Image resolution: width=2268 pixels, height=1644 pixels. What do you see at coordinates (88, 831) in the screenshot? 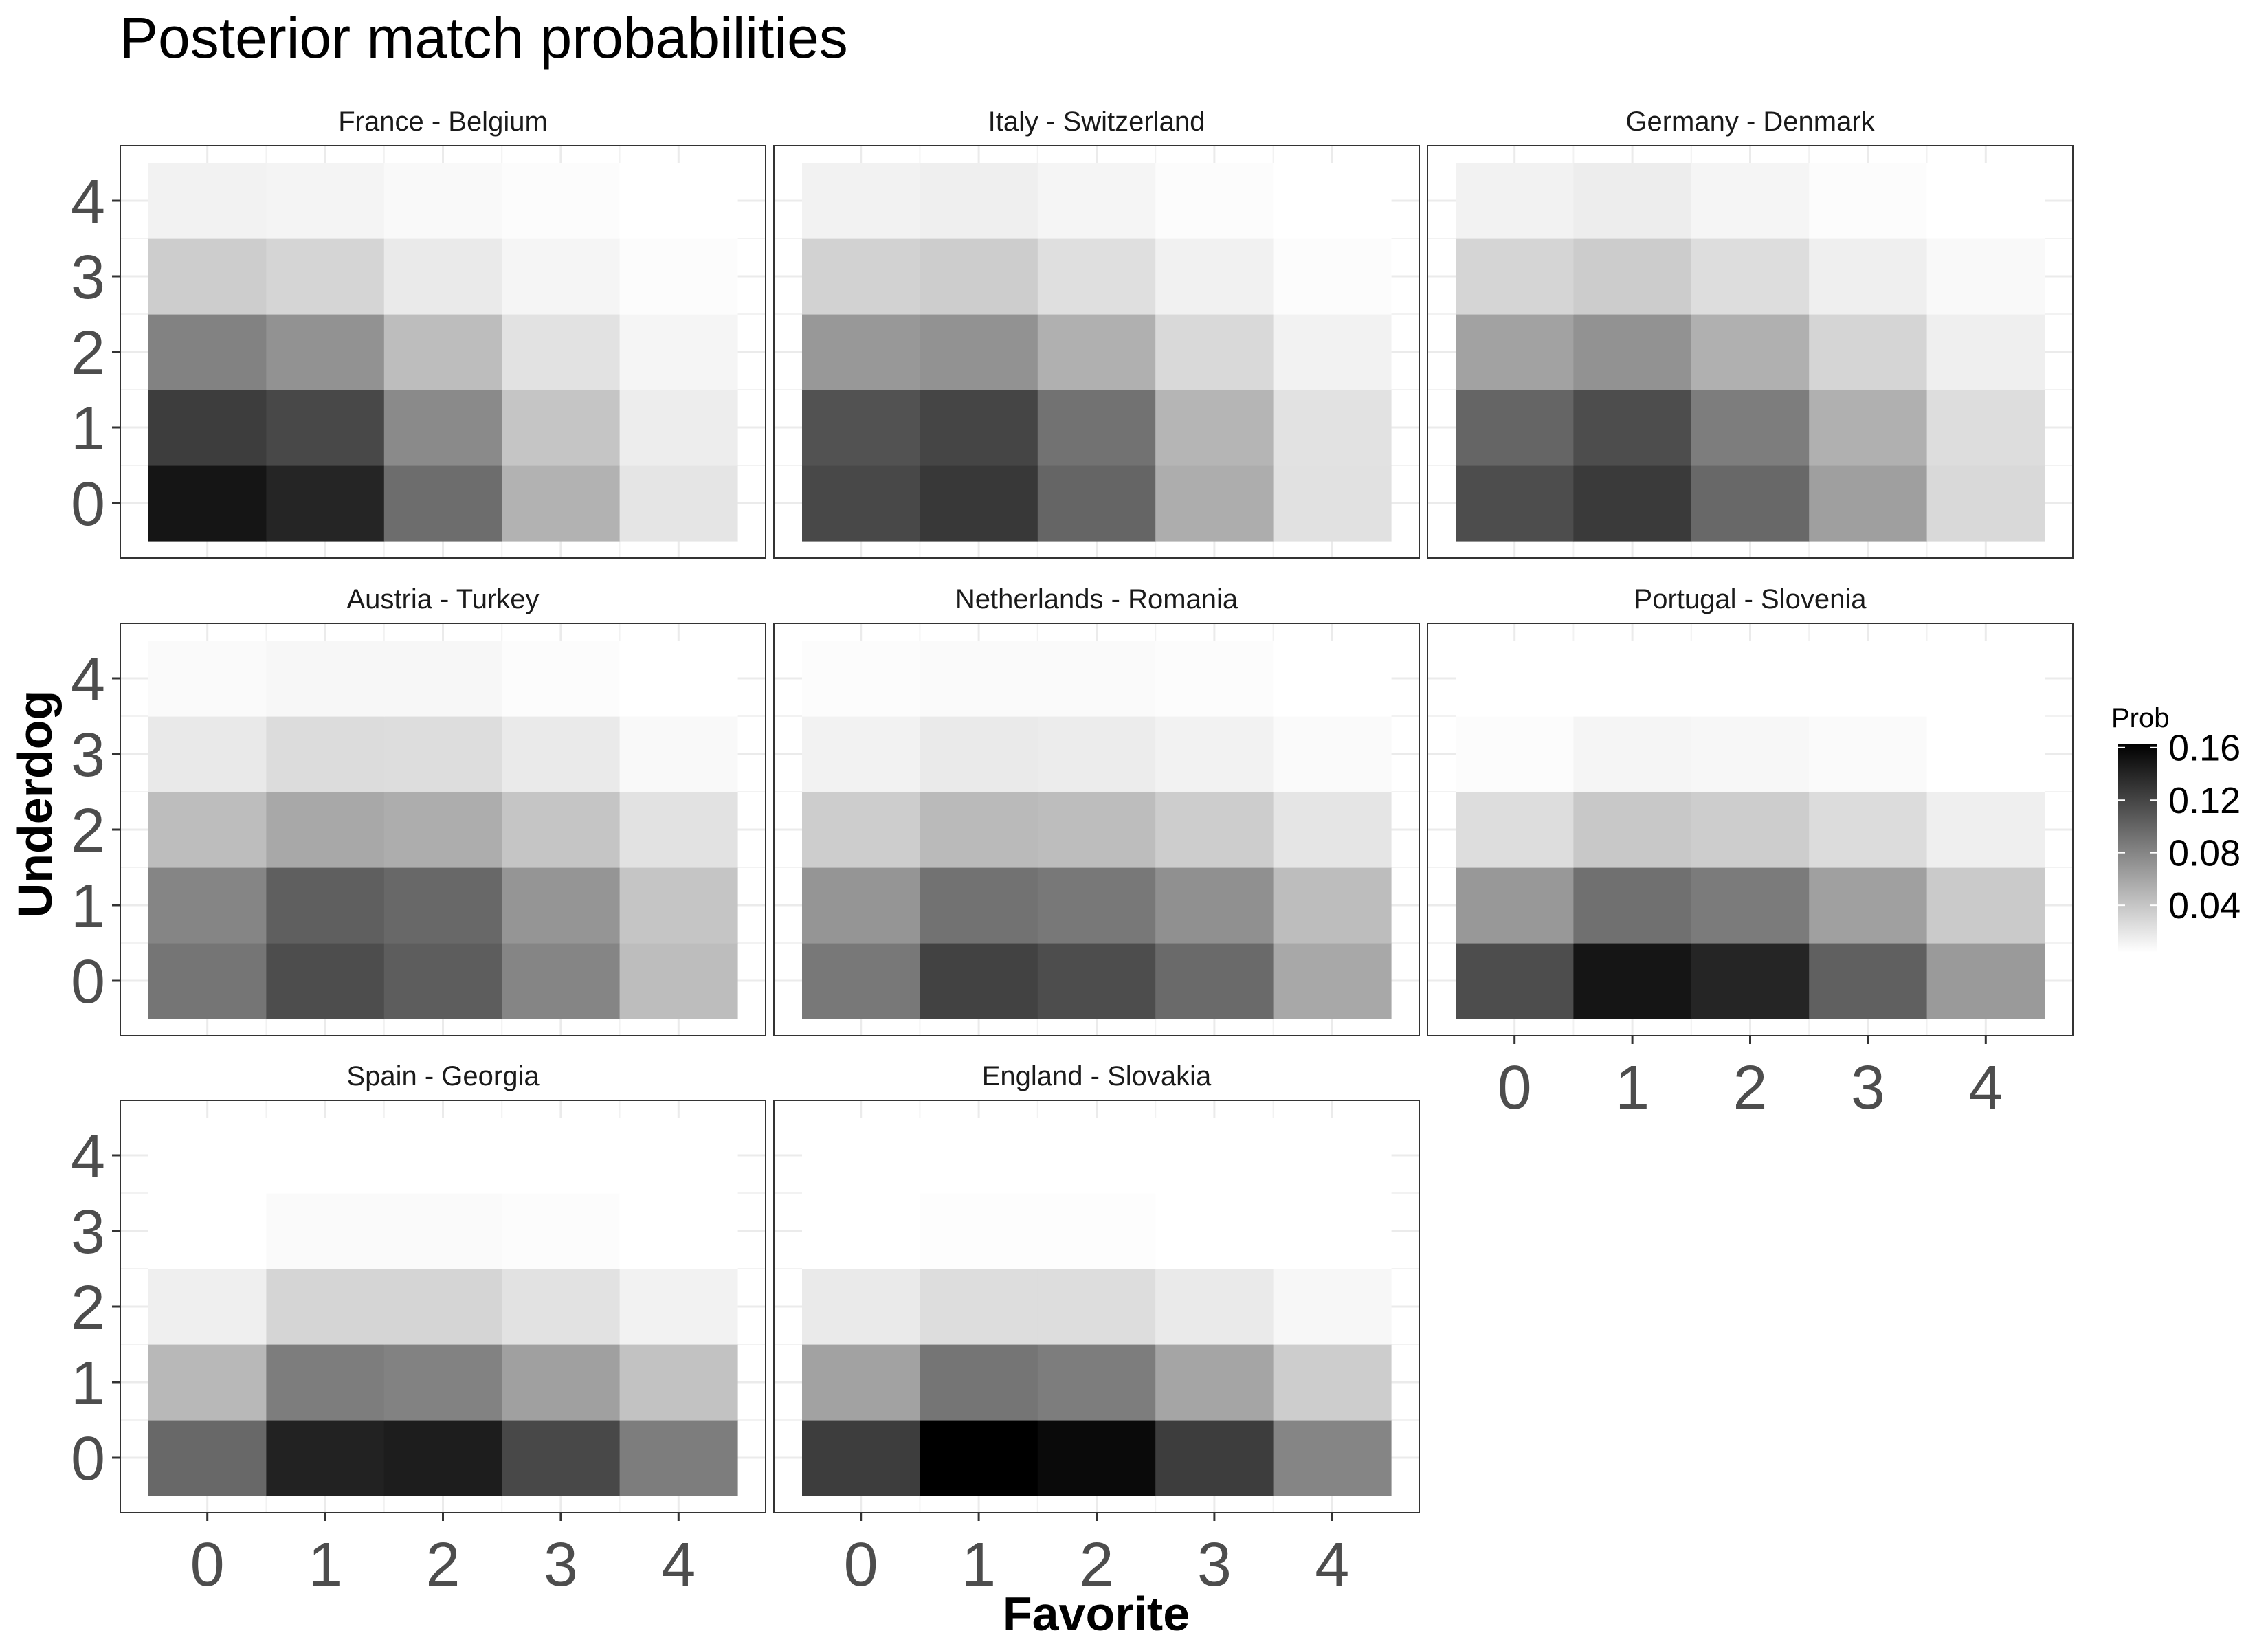
I see `y-tick-label: 2` at bounding box center [88, 831].